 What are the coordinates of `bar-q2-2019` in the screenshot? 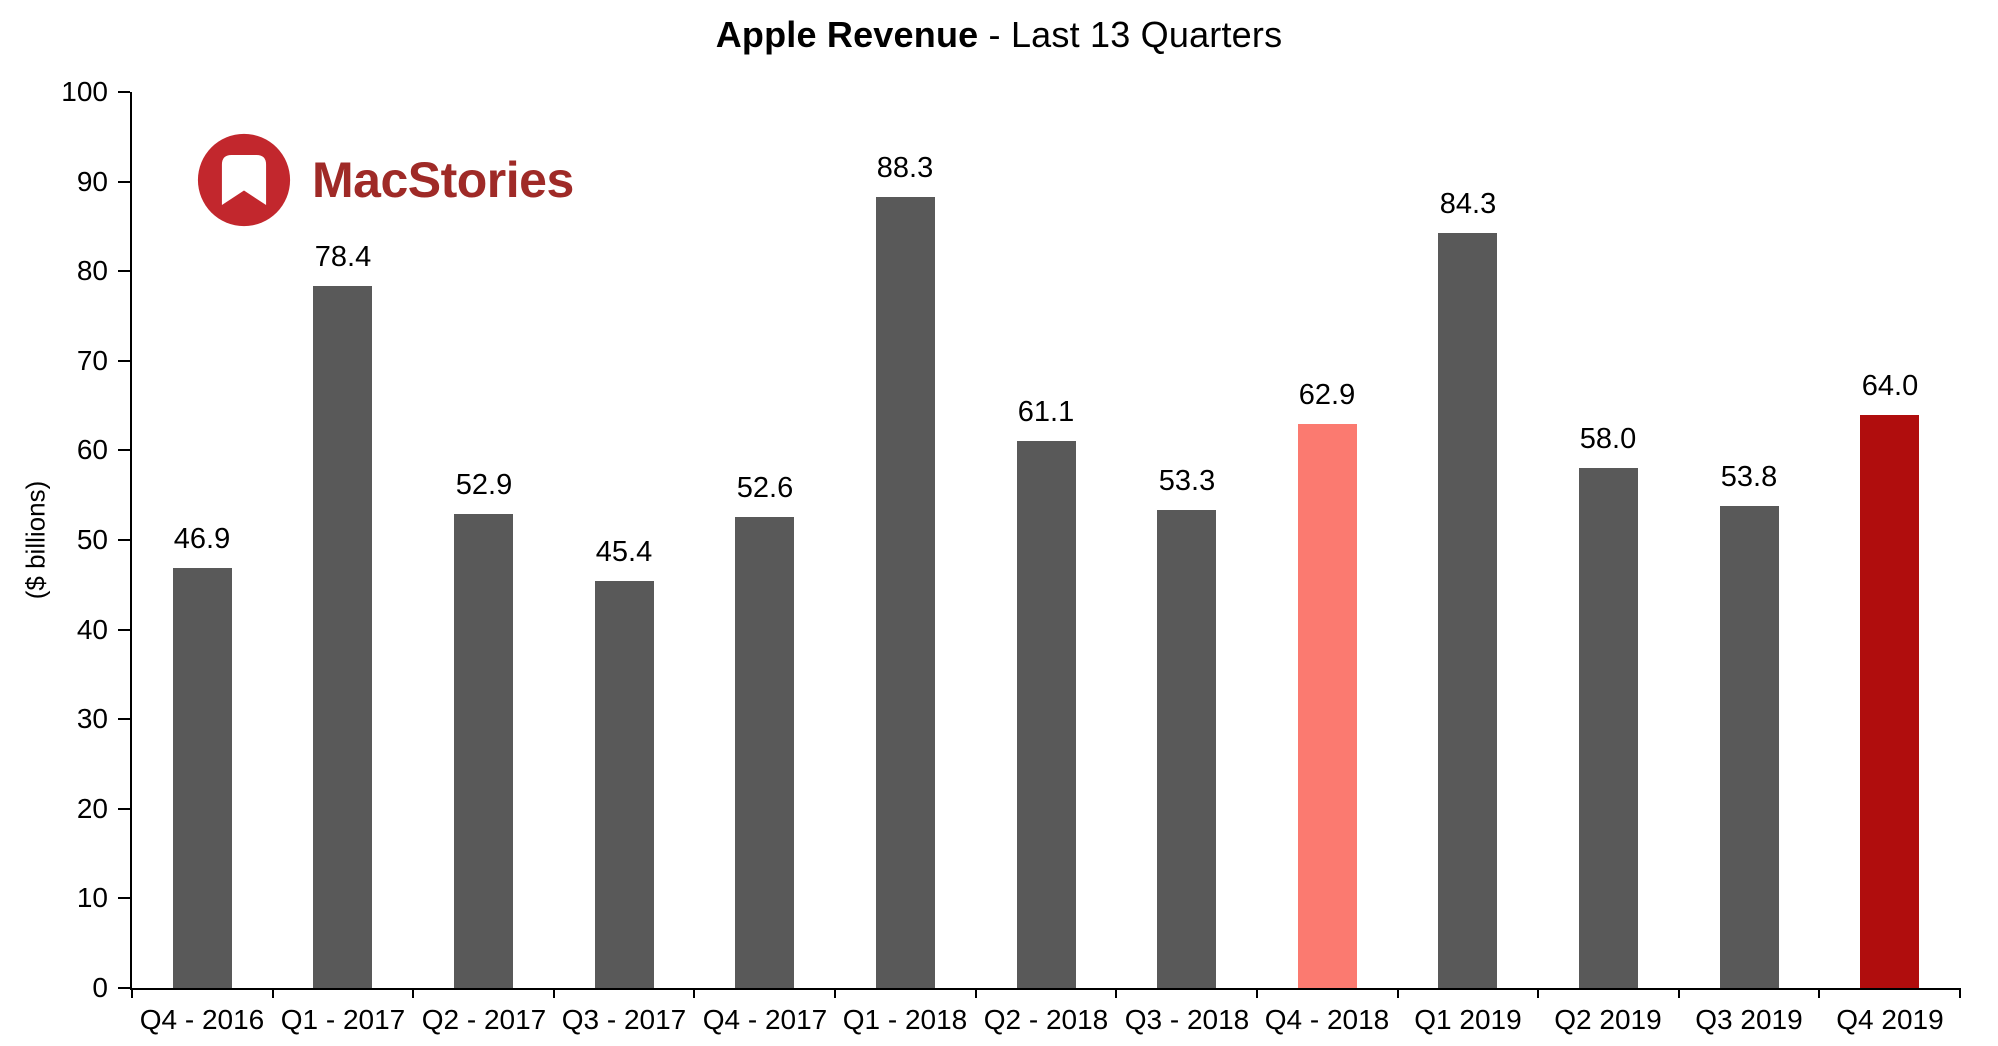 It's located at (1608, 728).